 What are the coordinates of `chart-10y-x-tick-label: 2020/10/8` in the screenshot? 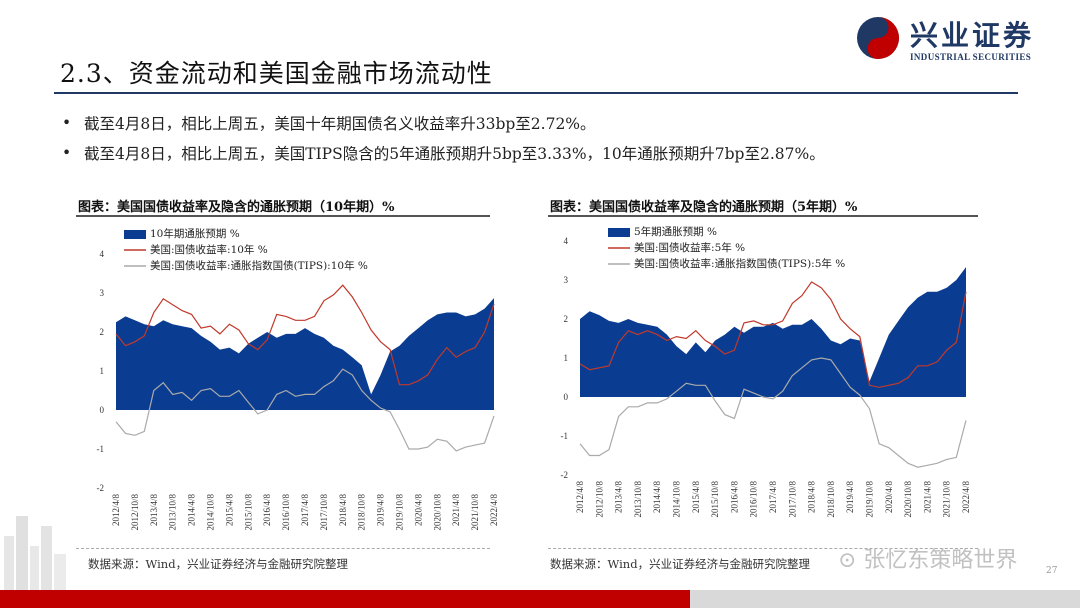 It's located at (437, 512).